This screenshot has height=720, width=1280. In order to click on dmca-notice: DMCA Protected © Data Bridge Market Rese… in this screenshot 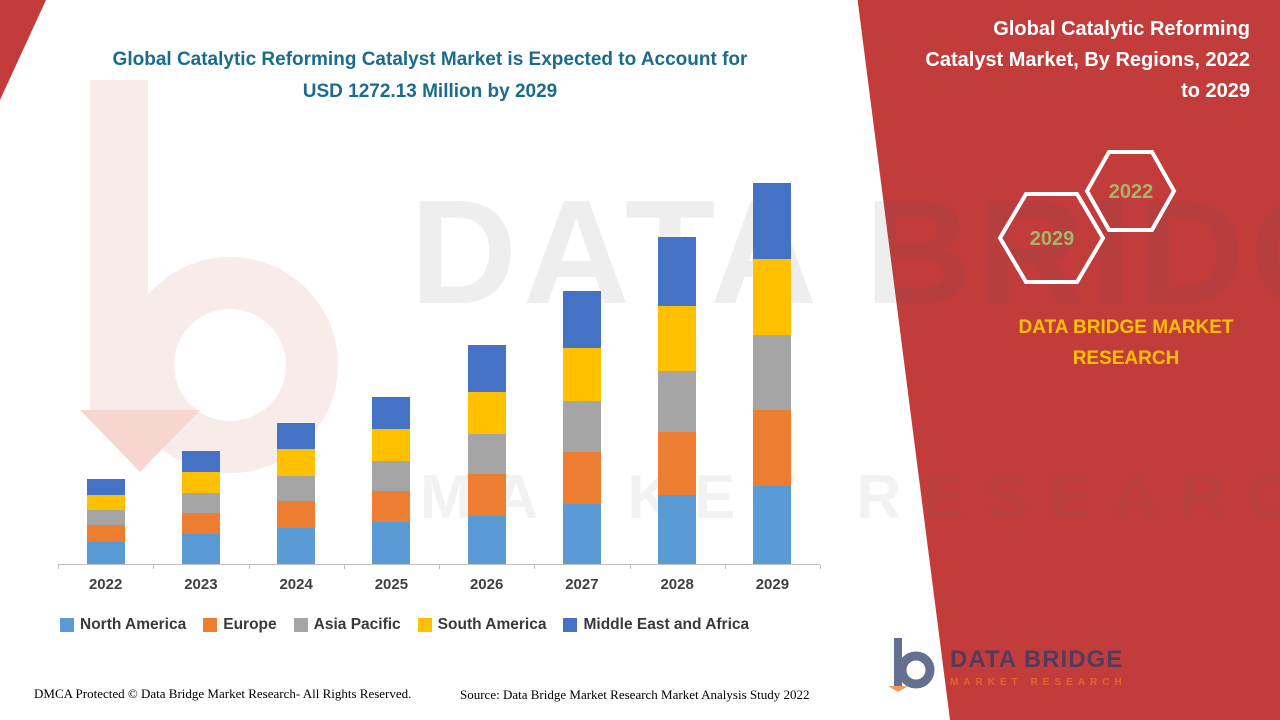, I will do `click(223, 693)`.